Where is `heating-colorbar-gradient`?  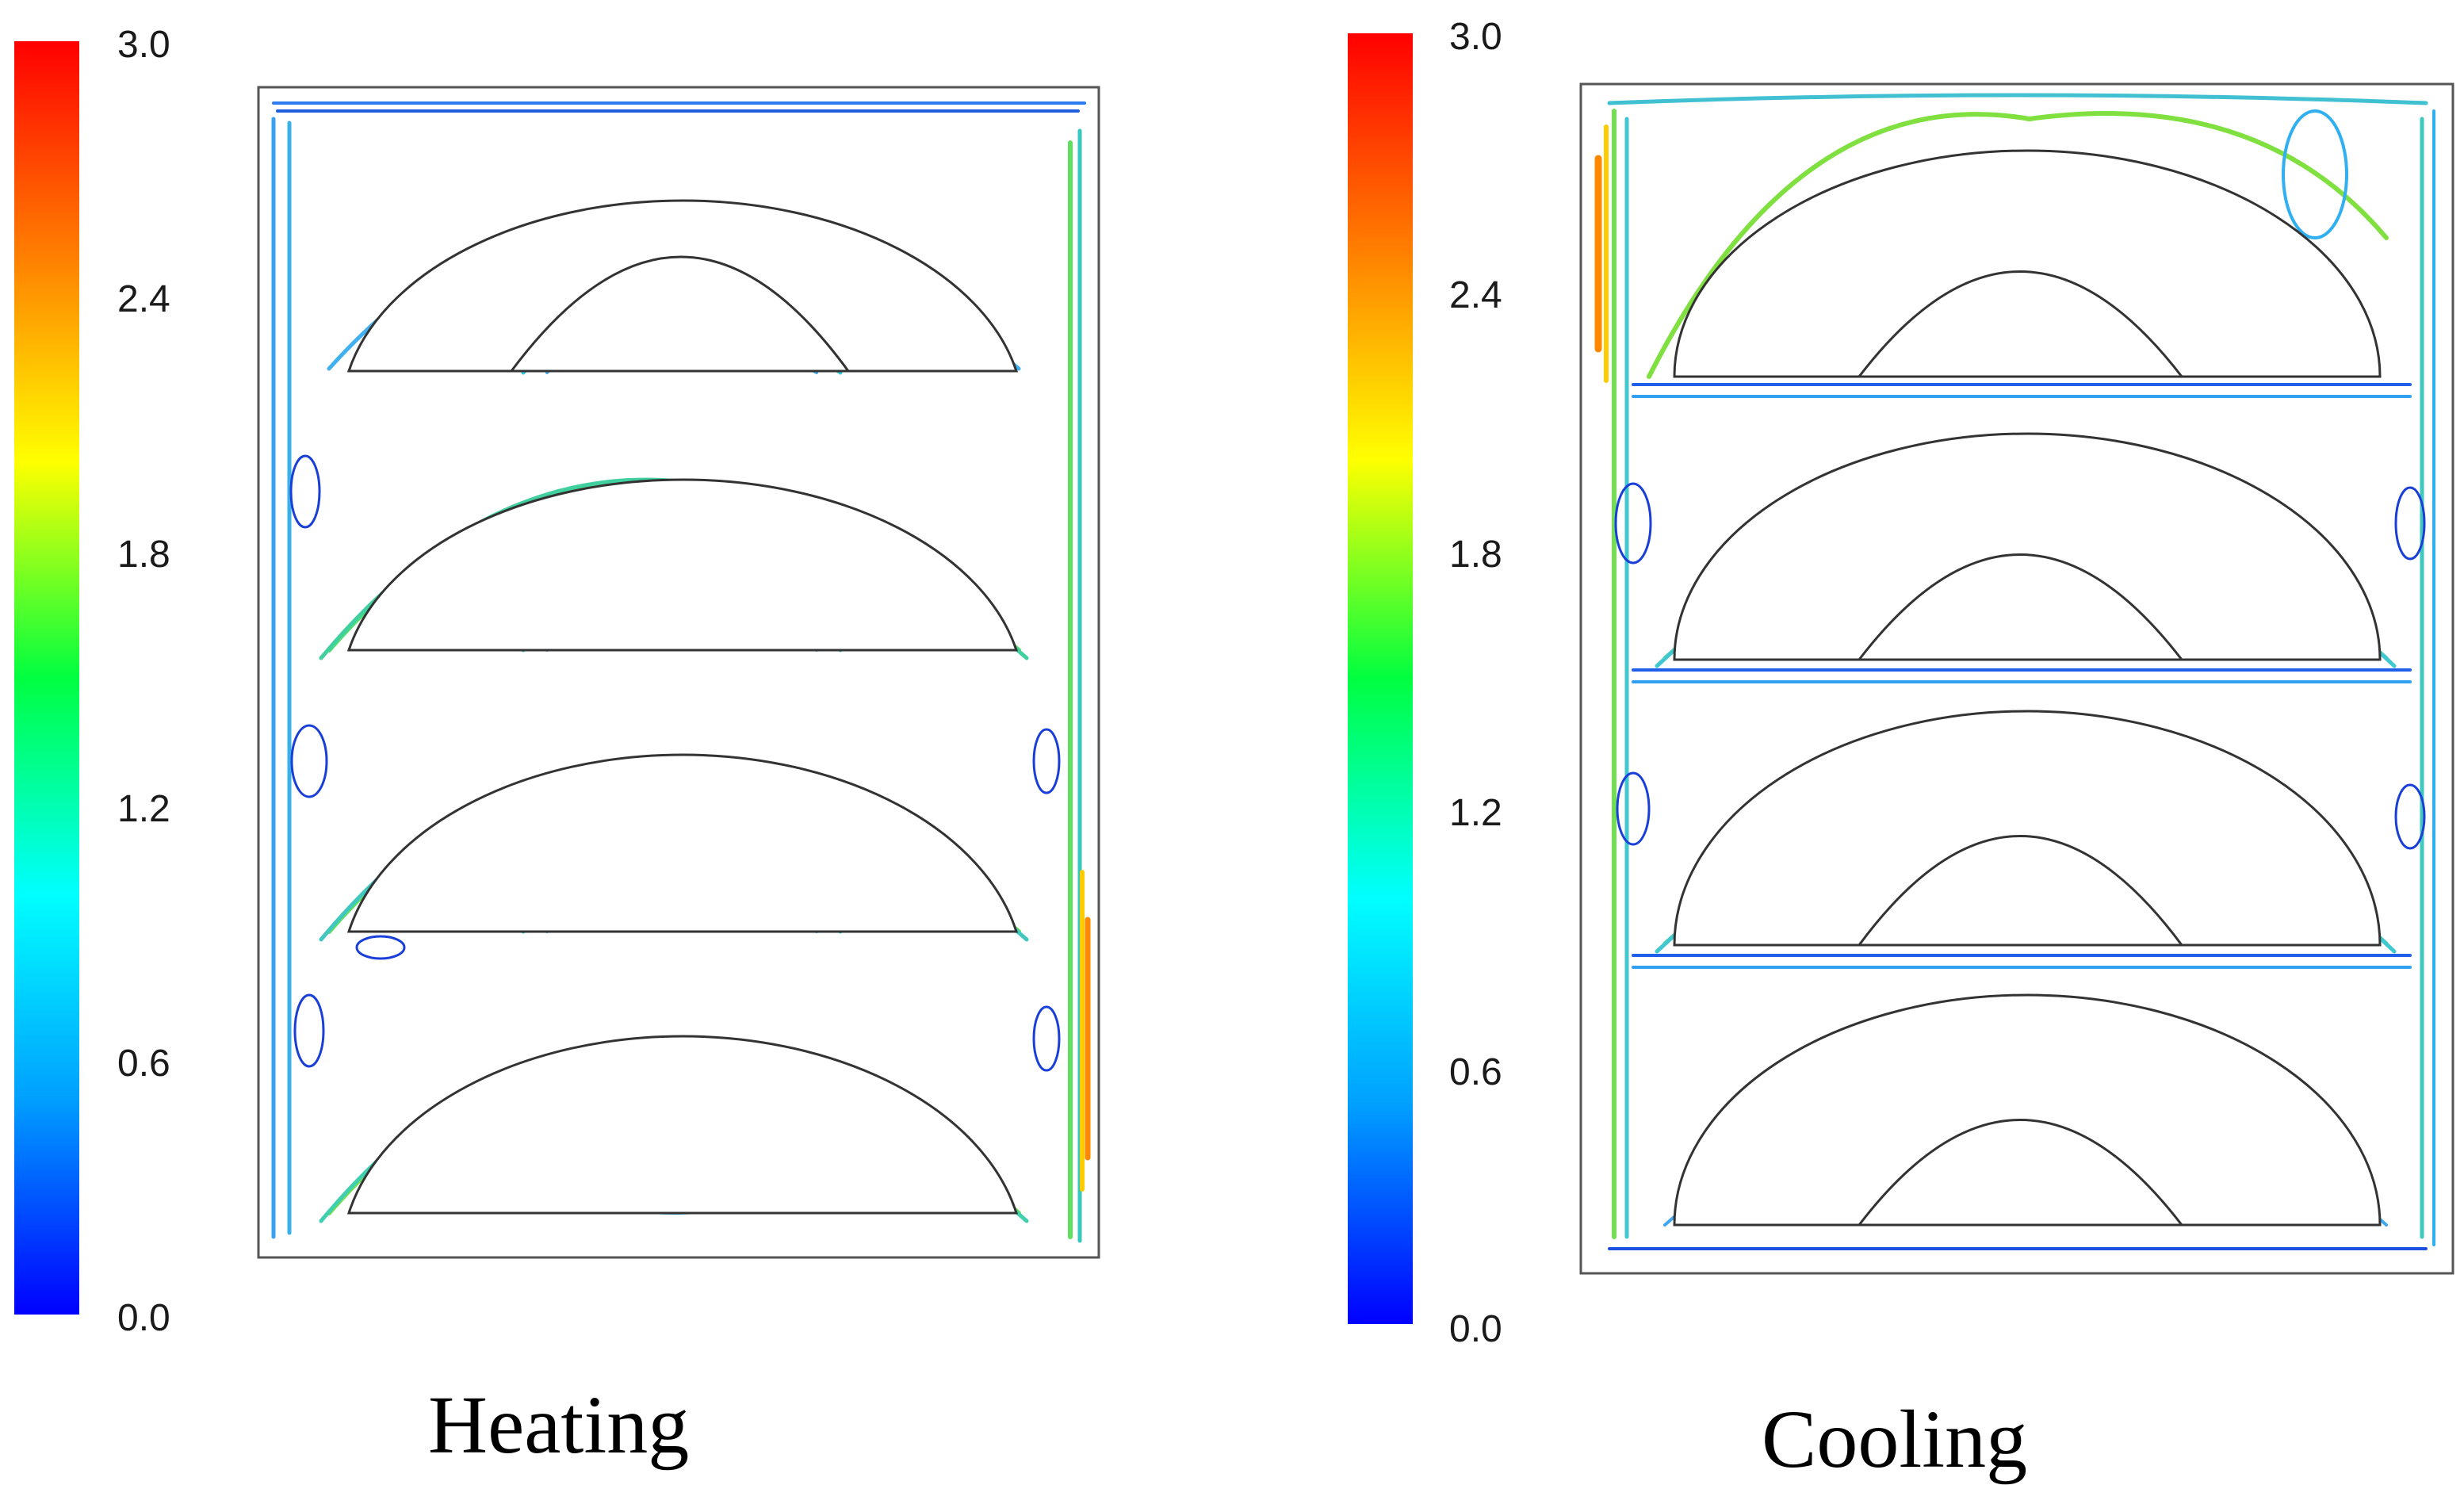
heating-colorbar-gradient is located at coordinates (46, 678).